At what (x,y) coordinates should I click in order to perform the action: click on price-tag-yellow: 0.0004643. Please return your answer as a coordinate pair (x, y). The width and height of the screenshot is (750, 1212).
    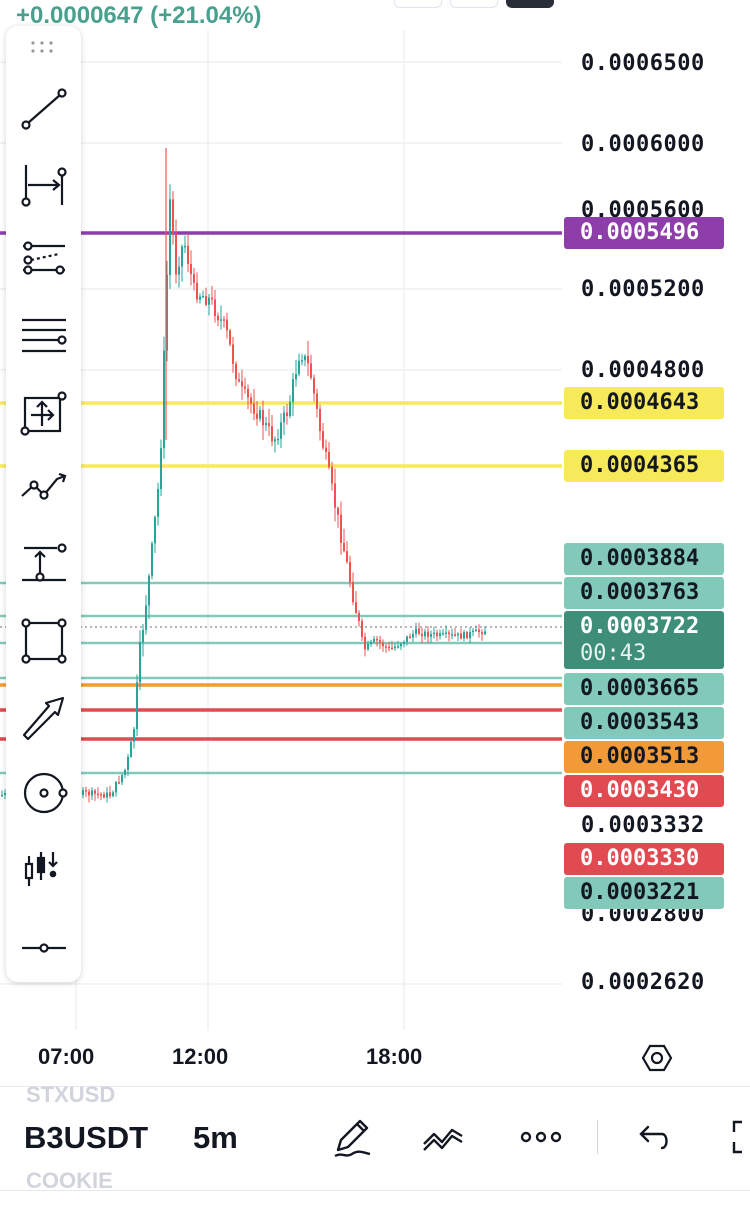
    Looking at the image, I should click on (644, 403).